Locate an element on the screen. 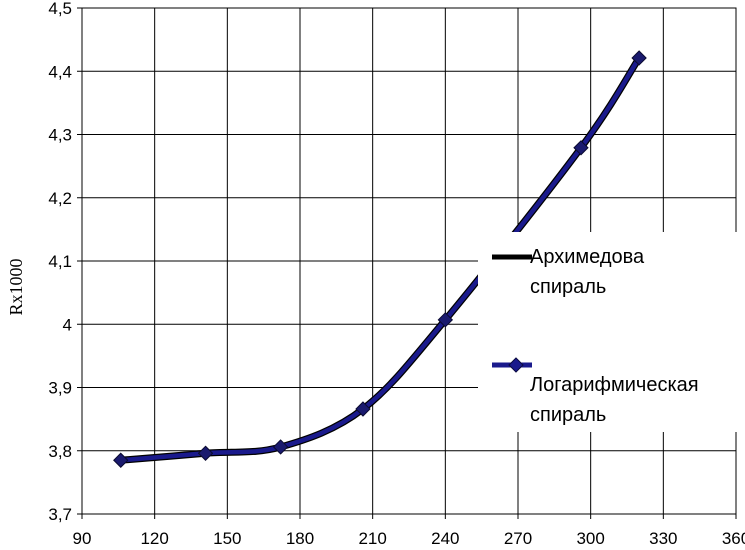  x-tick-label: 360 is located at coordinates (733, 538).